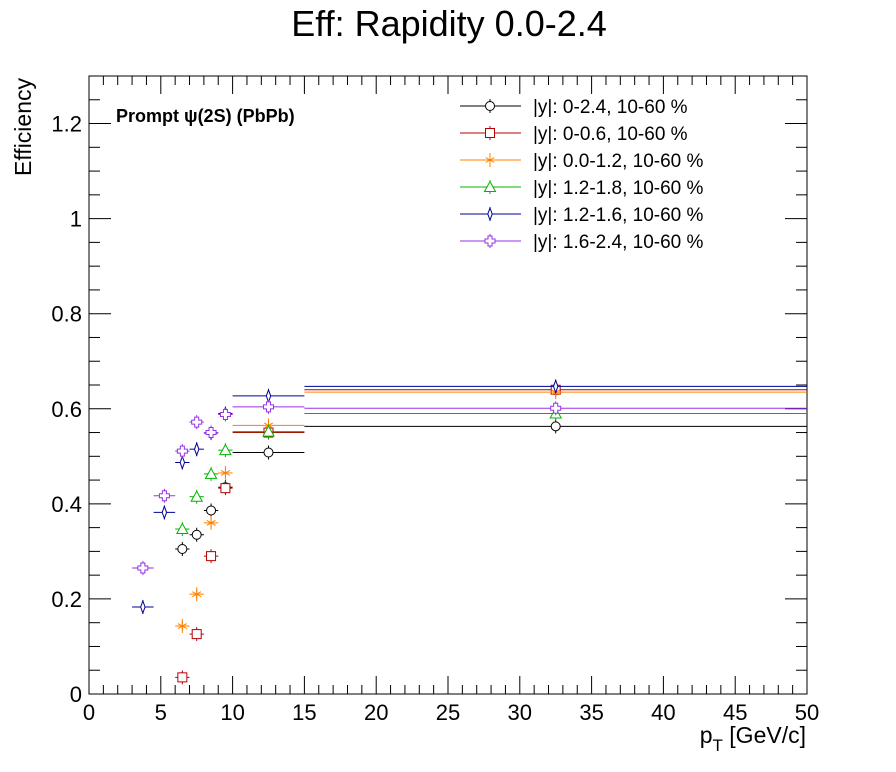 The width and height of the screenshot is (896, 772). Describe the element at coordinates (663, 712) in the screenshot. I see `x-tick-label: 40` at that location.